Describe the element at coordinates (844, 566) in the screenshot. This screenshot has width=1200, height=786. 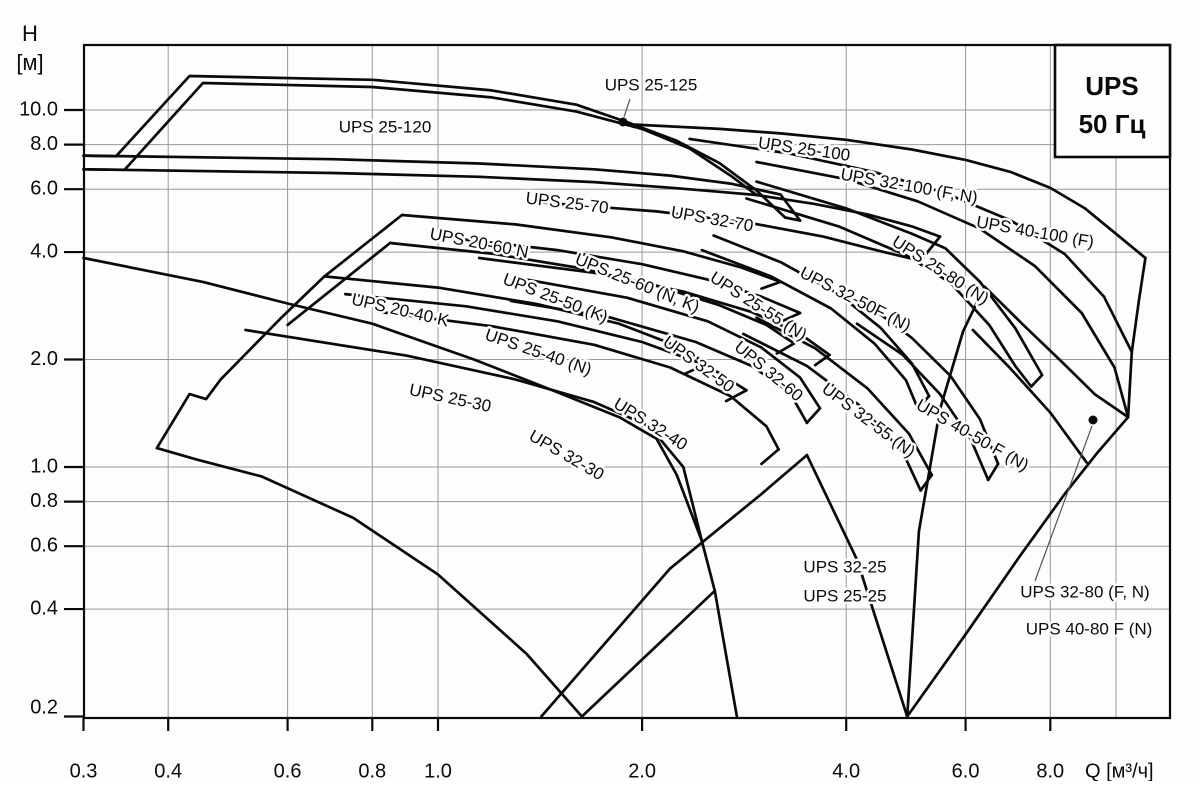
I see `curve-label: UPS 32-25` at that location.